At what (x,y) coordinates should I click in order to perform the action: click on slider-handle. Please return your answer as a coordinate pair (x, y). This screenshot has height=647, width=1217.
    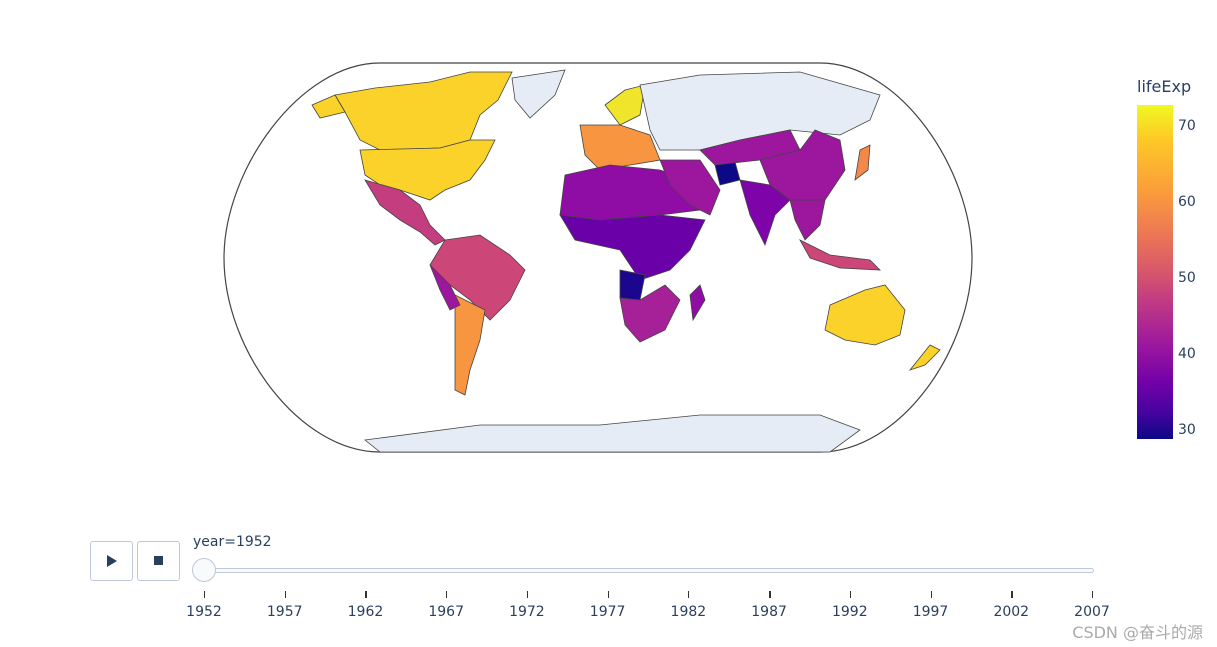
    Looking at the image, I should click on (204, 570).